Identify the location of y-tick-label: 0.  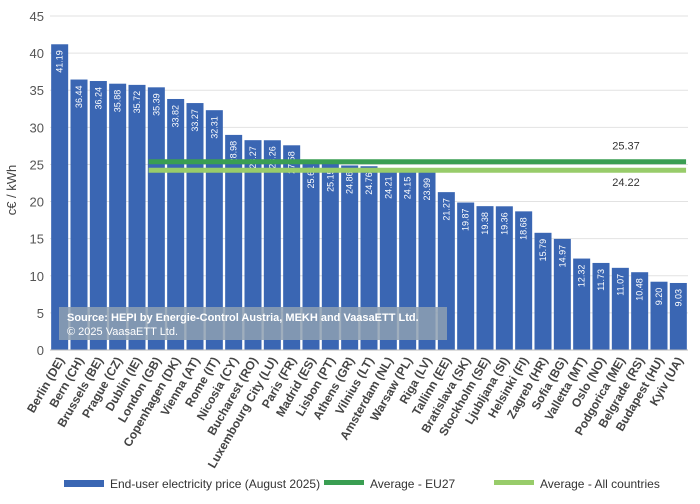
(40, 350).